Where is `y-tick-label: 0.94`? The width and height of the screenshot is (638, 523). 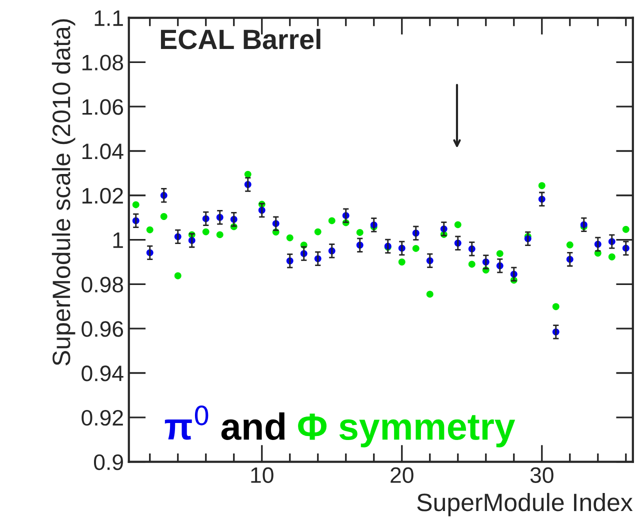 y-tick-label: 0.94 is located at coordinates (103, 374).